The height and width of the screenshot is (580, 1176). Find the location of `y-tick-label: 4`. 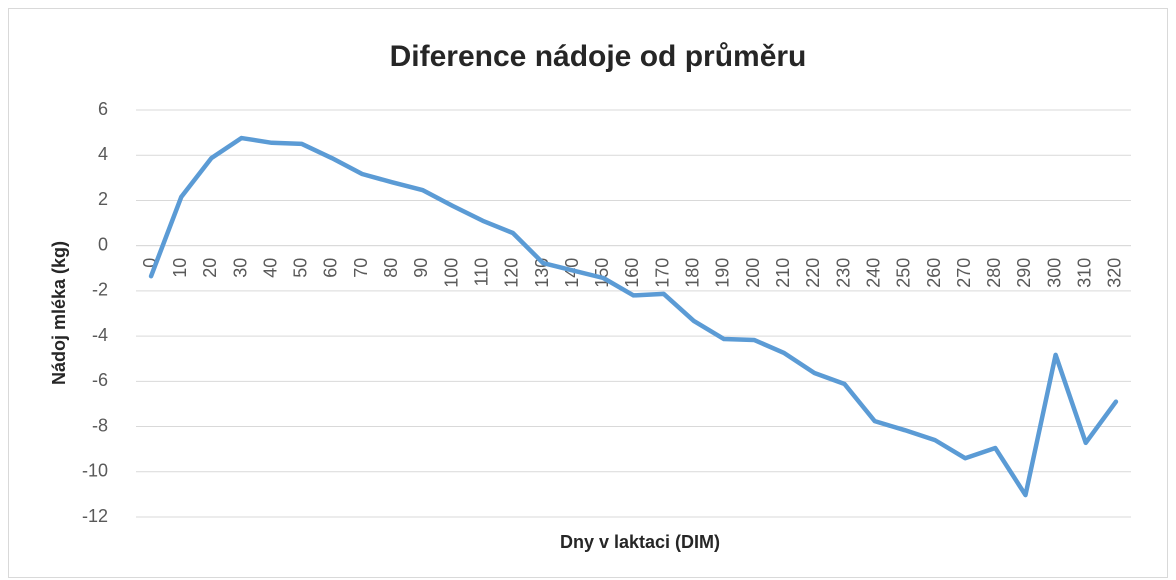

y-tick-label: 4 is located at coordinates (103, 154).